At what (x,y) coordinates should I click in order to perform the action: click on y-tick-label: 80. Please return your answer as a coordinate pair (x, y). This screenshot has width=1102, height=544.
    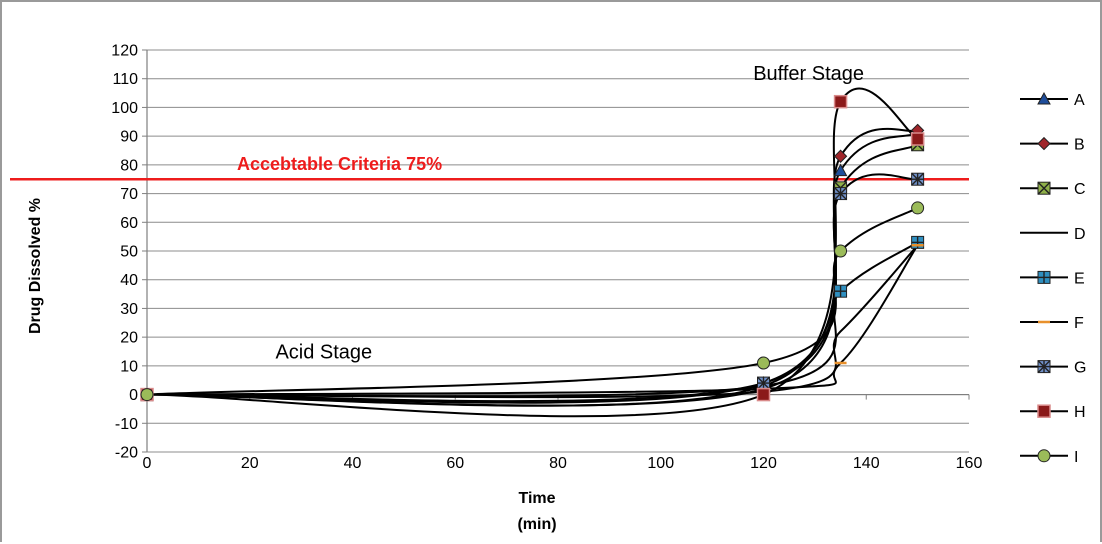
    Looking at the image, I should click on (129, 165).